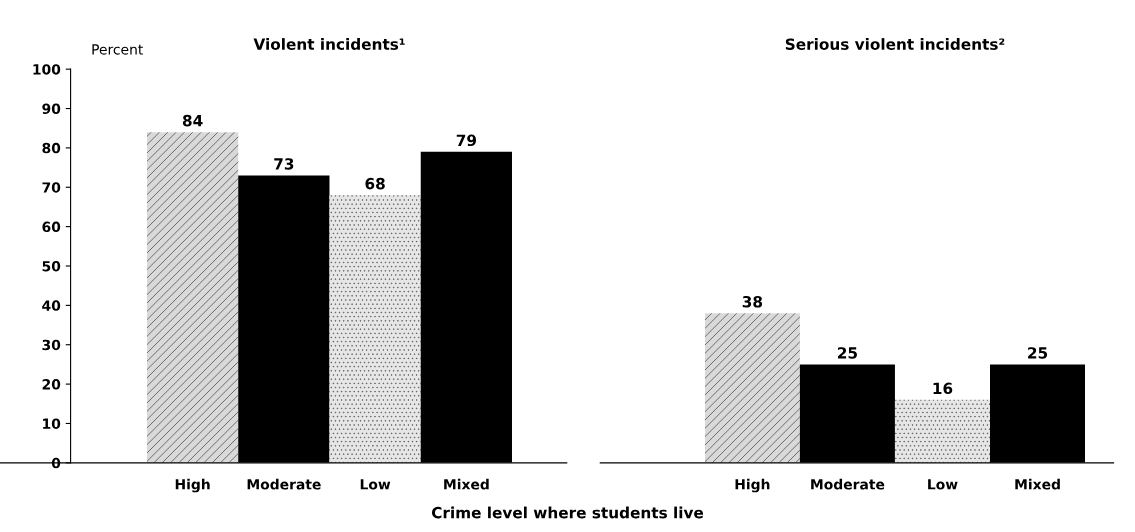 This screenshot has width=1135, height=532. I want to click on y-tick-label: 70, so click(51, 187).